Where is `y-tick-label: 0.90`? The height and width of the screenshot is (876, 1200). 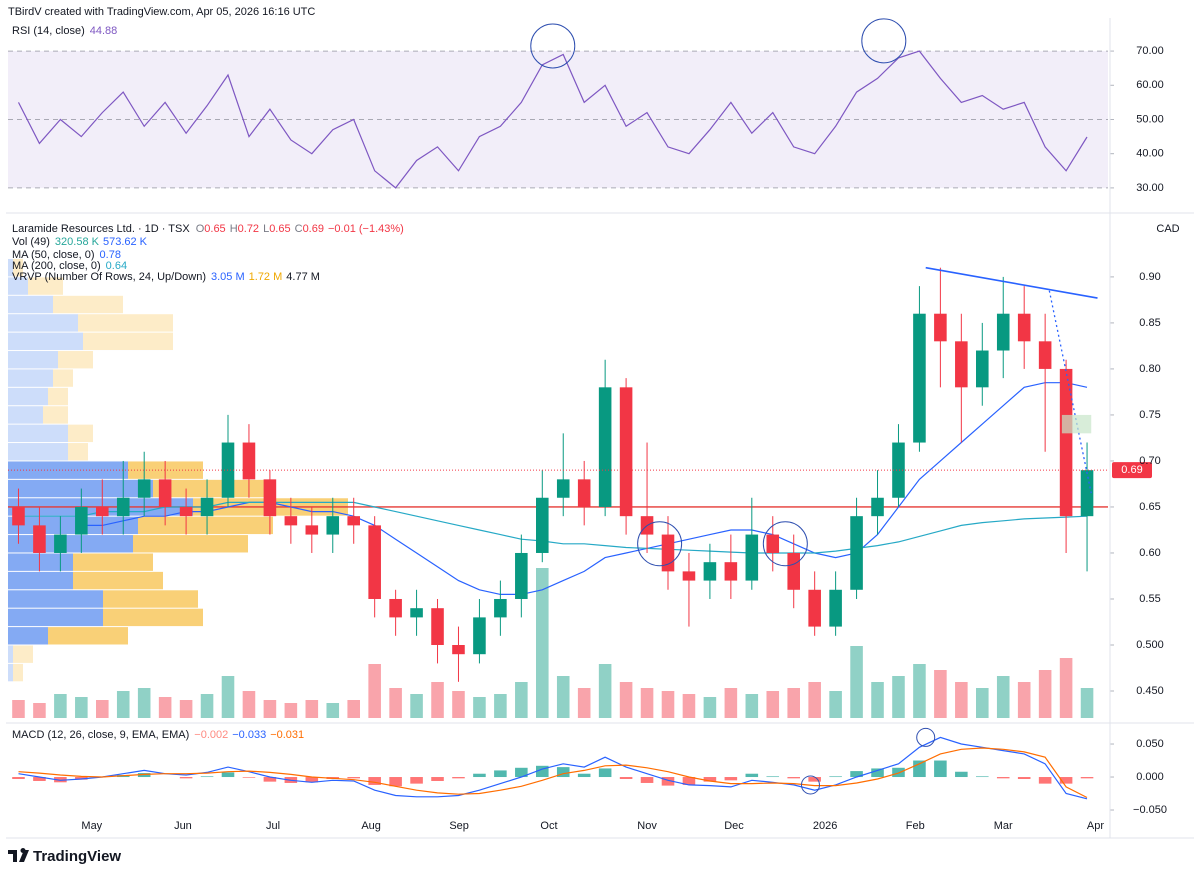
y-tick-label: 0.90 is located at coordinates (1149, 277).